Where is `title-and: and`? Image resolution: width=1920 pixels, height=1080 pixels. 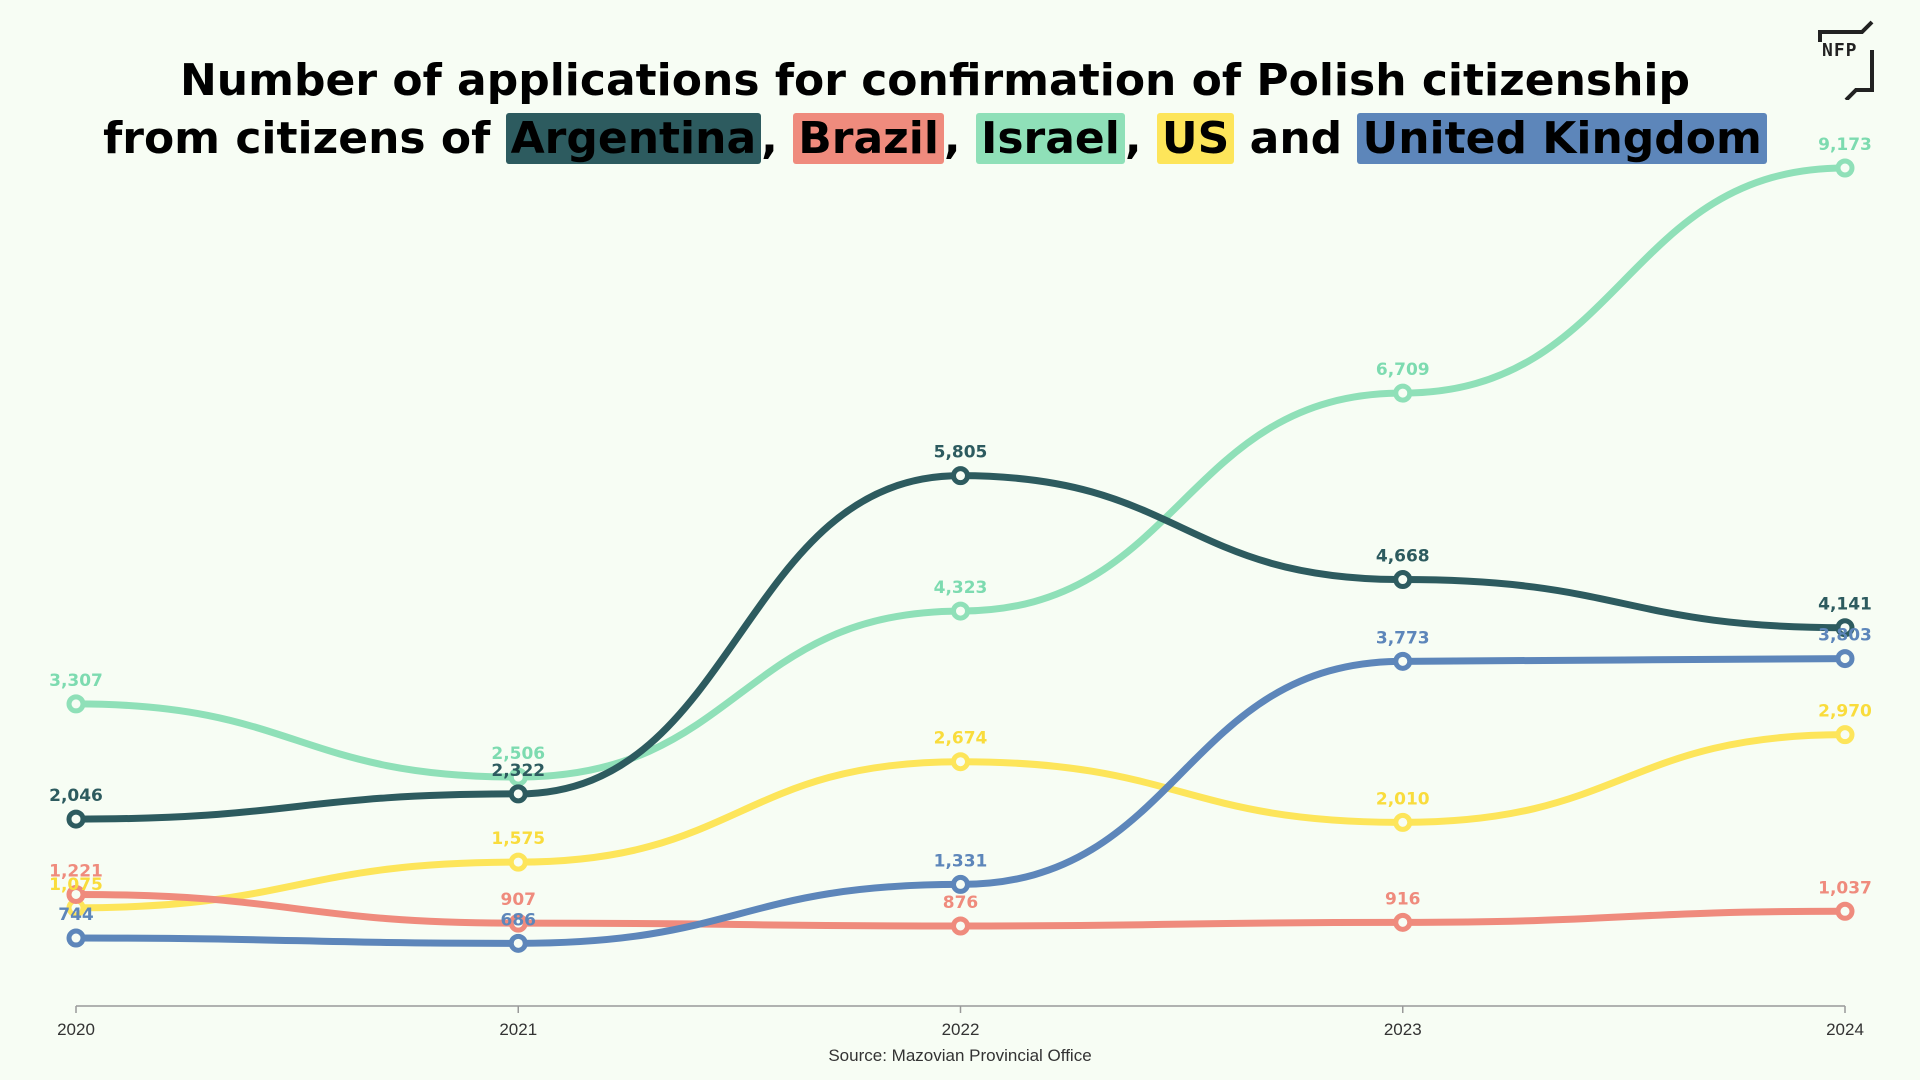 title-and: and is located at coordinates (1296, 138).